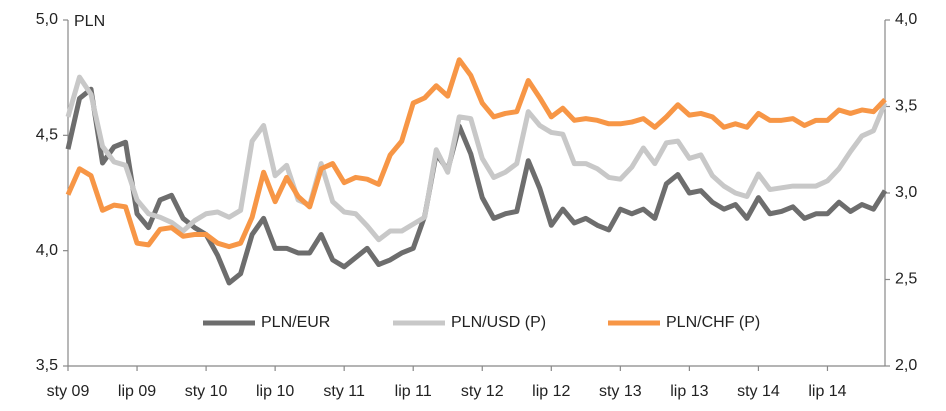 The image size is (946, 411). I want to click on x-tick-label: lip 10, so click(275, 391).